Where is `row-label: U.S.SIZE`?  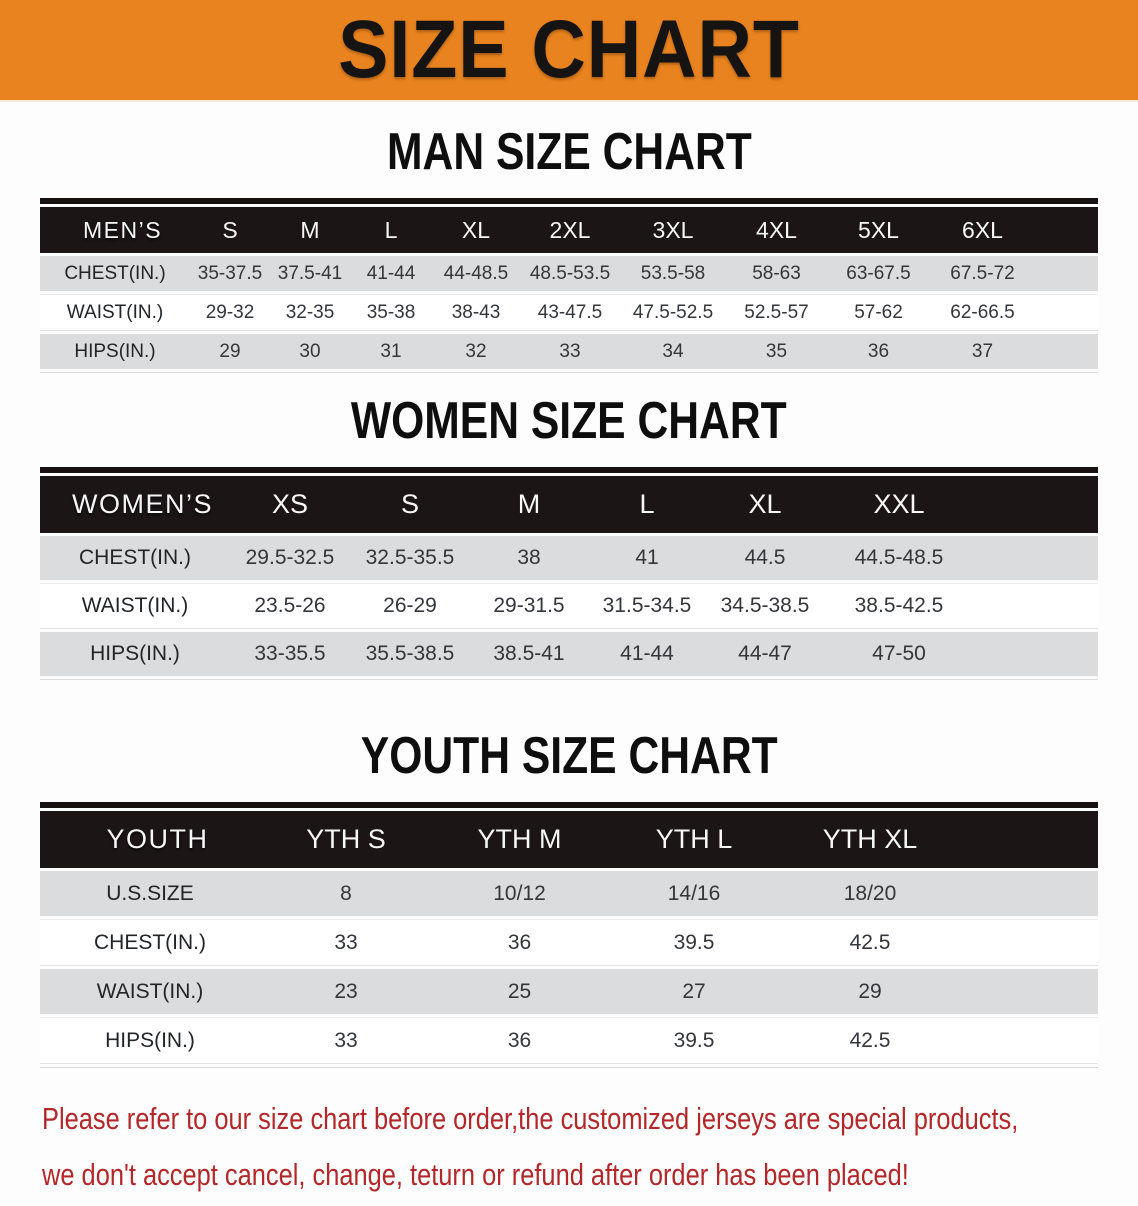
row-label: U.S.SIZE is located at coordinates (150, 893).